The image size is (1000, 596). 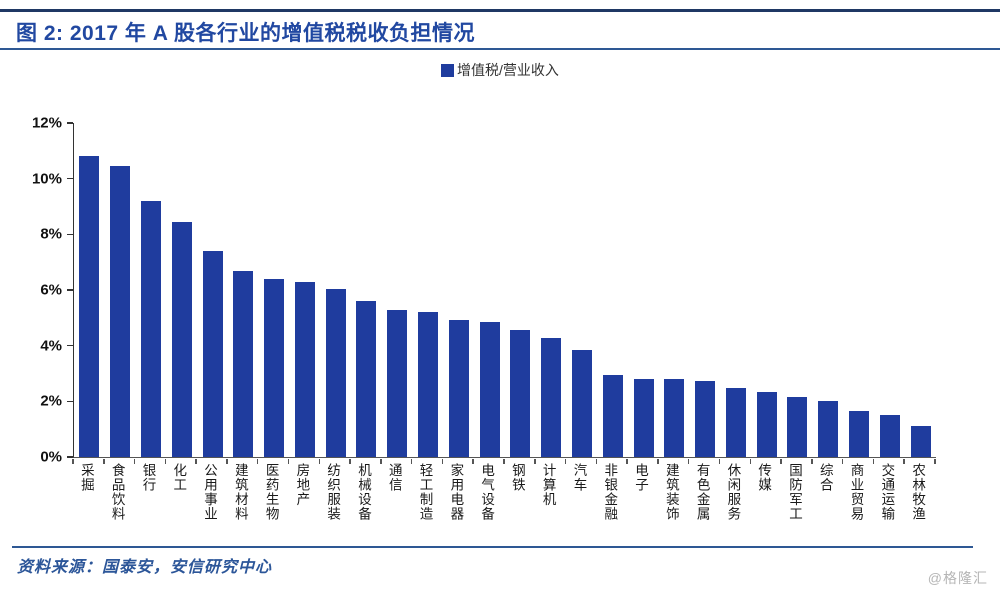 What do you see at coordinates (51, 457) in the screenshot?
I see `y-axis-tick-label: 0%` at bounding box center [51, 457].